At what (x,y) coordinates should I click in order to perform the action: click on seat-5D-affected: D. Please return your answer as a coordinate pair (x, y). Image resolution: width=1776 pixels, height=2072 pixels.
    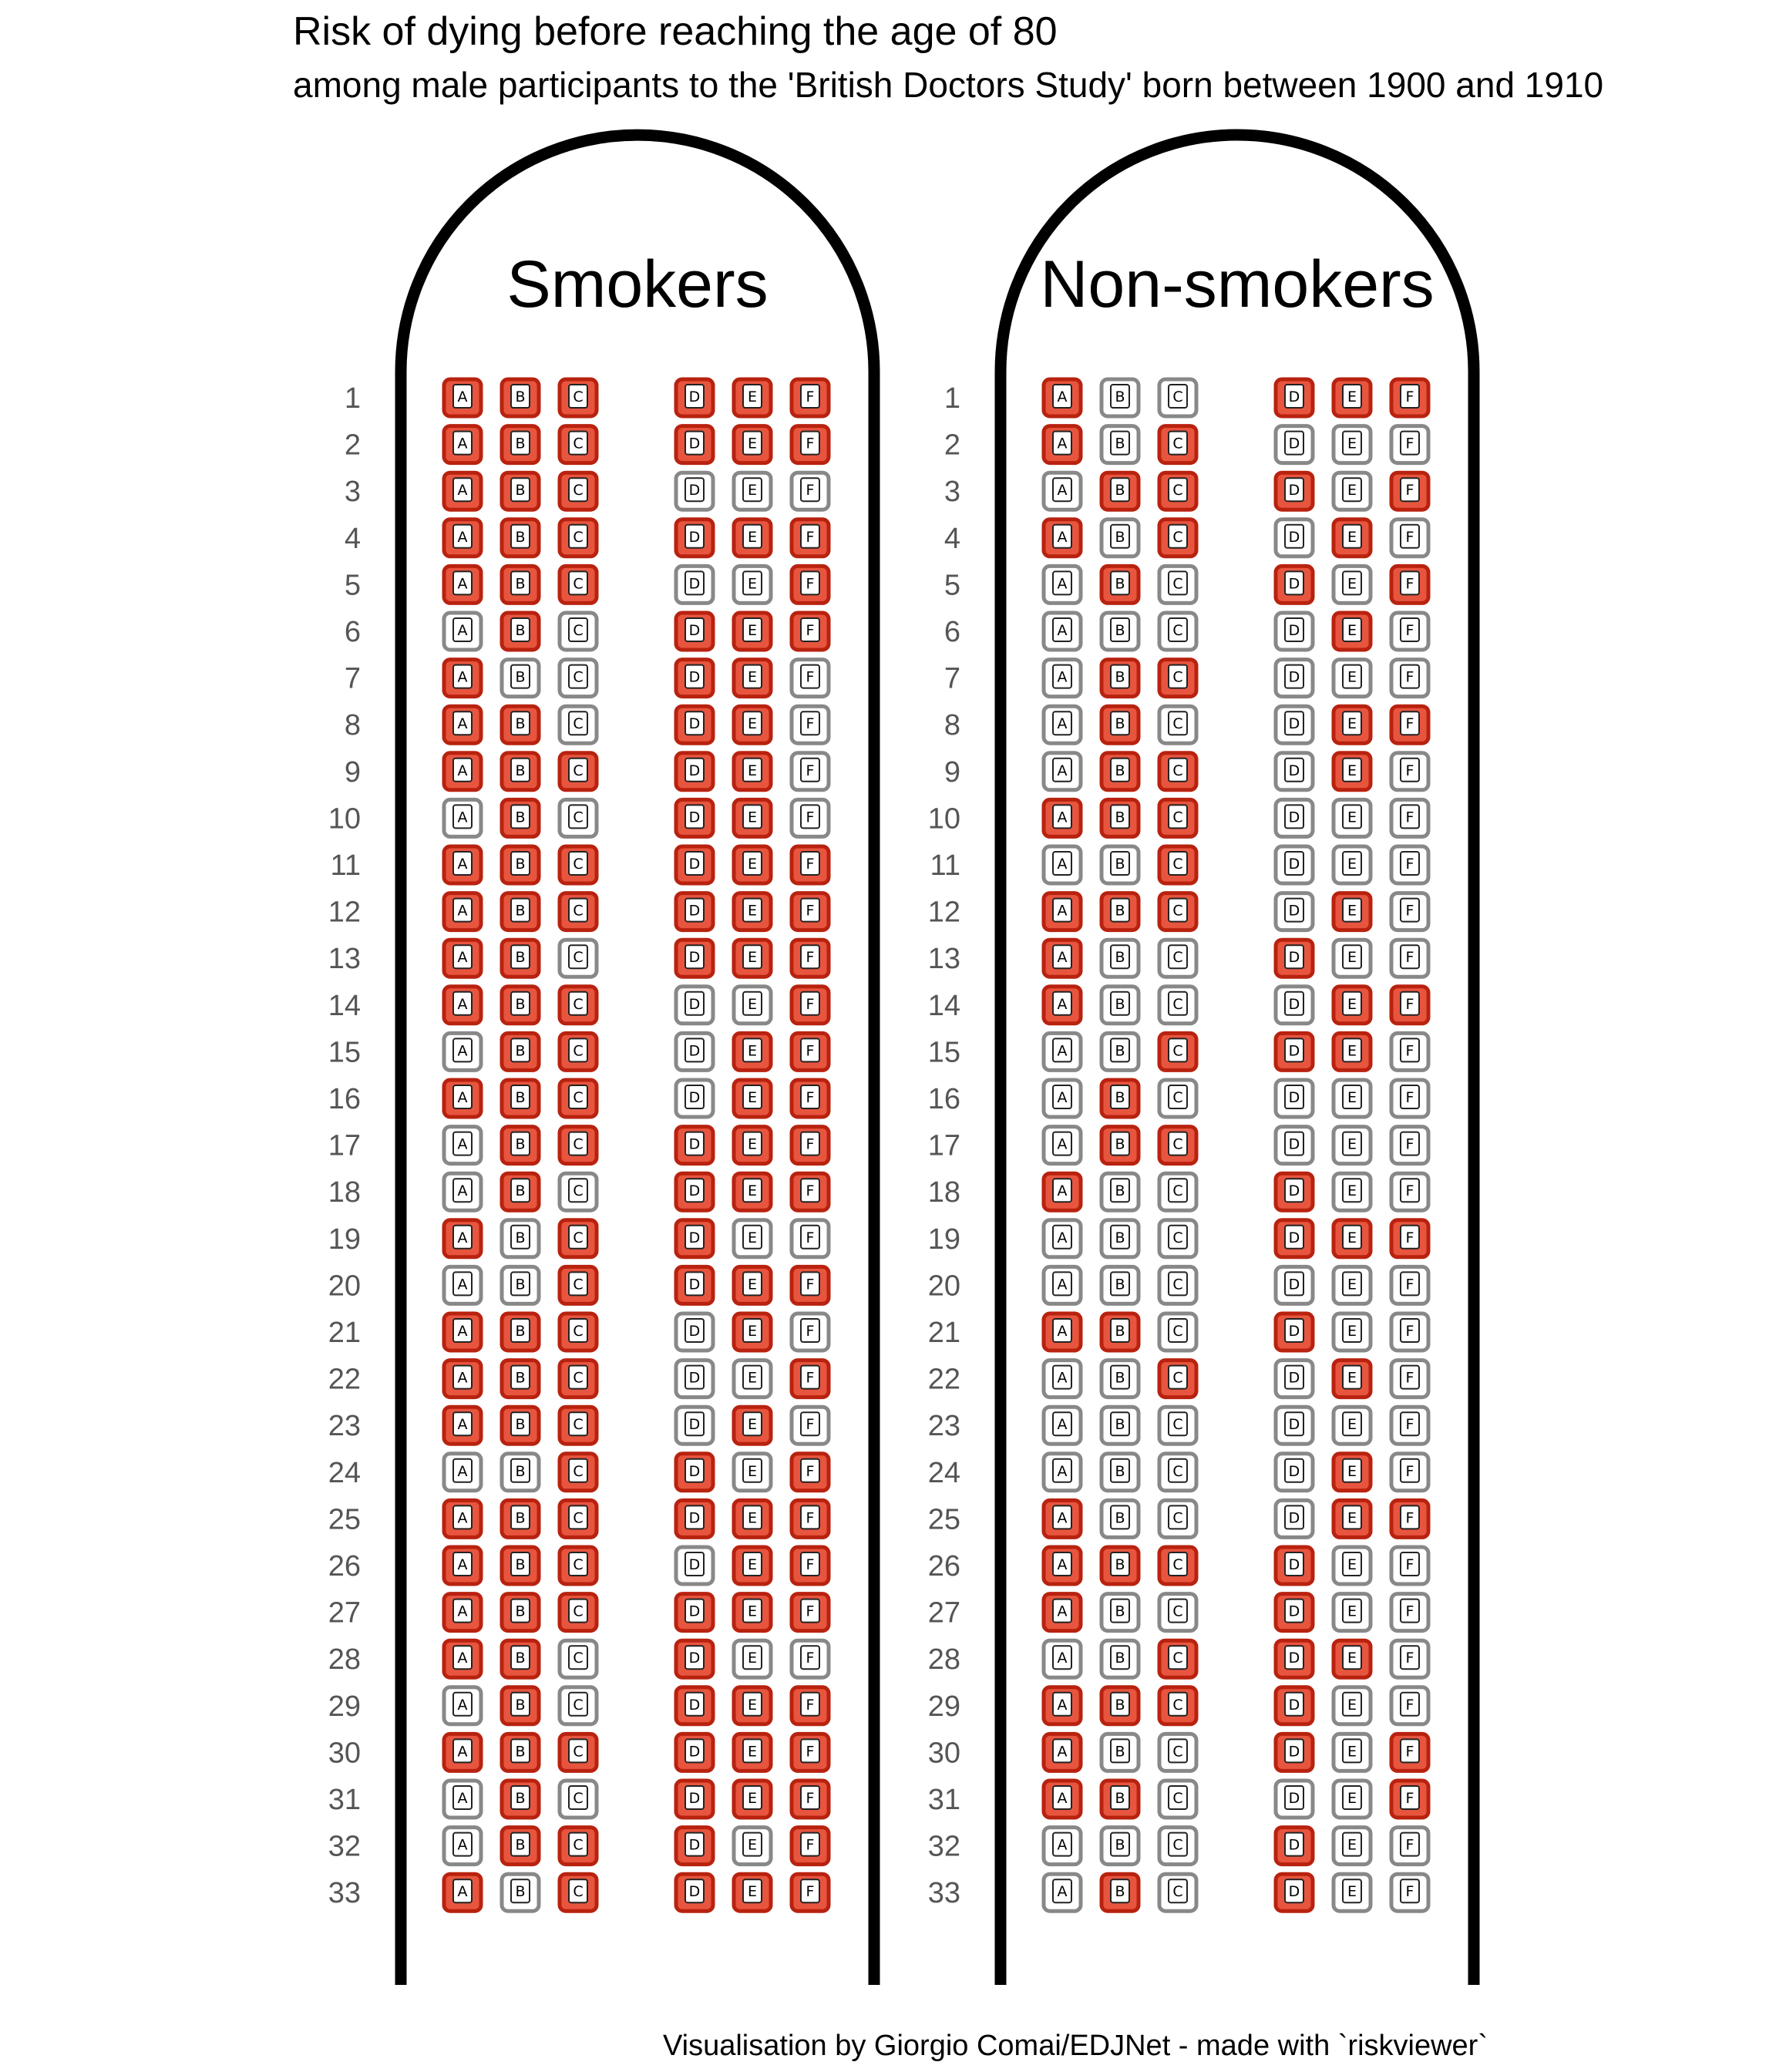
    Looking at the image, I should click on (1294, 584).